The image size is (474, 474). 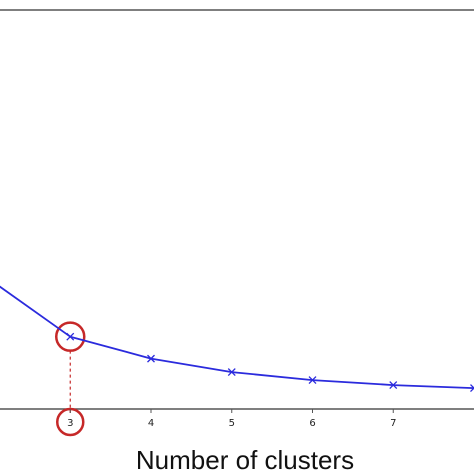 What do you see at coordinates (70, 423) in the screenshot?
I see `x-tick-label: 3` at bounding box center [70, 423].